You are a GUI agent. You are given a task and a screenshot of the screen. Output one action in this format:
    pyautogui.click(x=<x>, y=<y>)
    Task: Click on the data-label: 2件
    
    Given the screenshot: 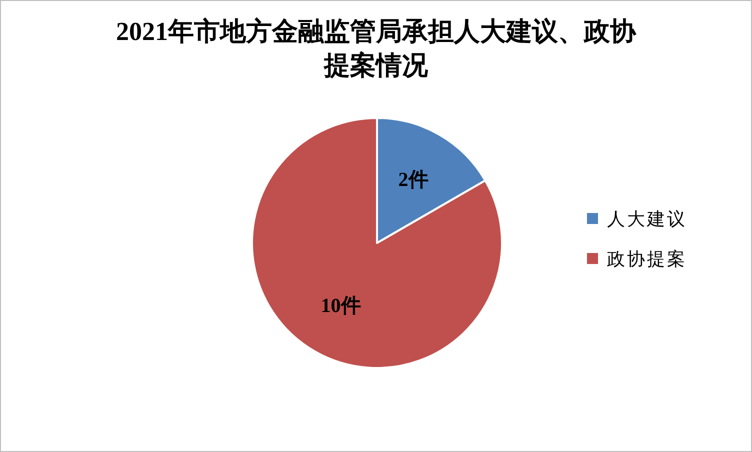 What is the action you would take?
    pyautogui.click(x=413, y=180)
    